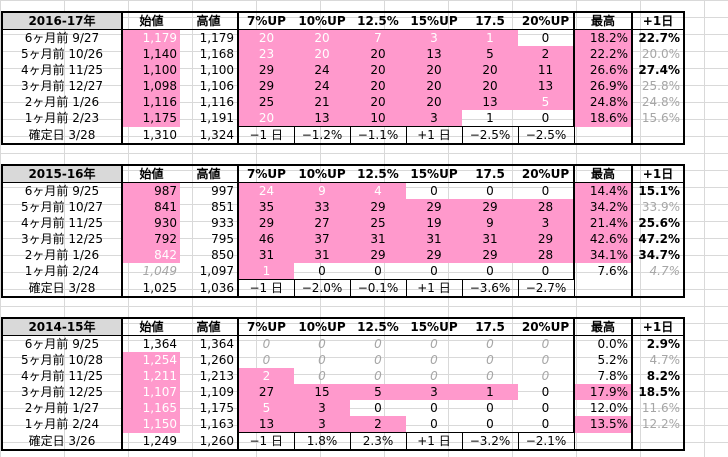 The width and height of the screenshot is (728, 457). Describe the element at coordinates (266, 207) in the screenshot. I see `pct-cell: 35` at that location.